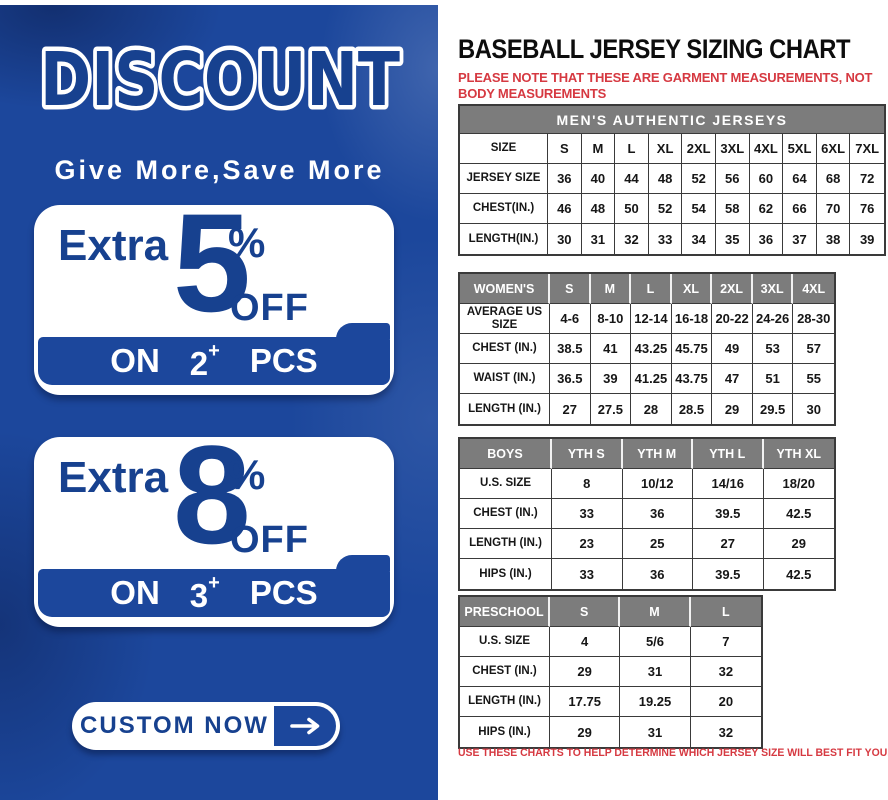 Image resolution: width=888 pixels, height=800 pixels. I want to click on table-cell: 19.25, so click(655, 702).